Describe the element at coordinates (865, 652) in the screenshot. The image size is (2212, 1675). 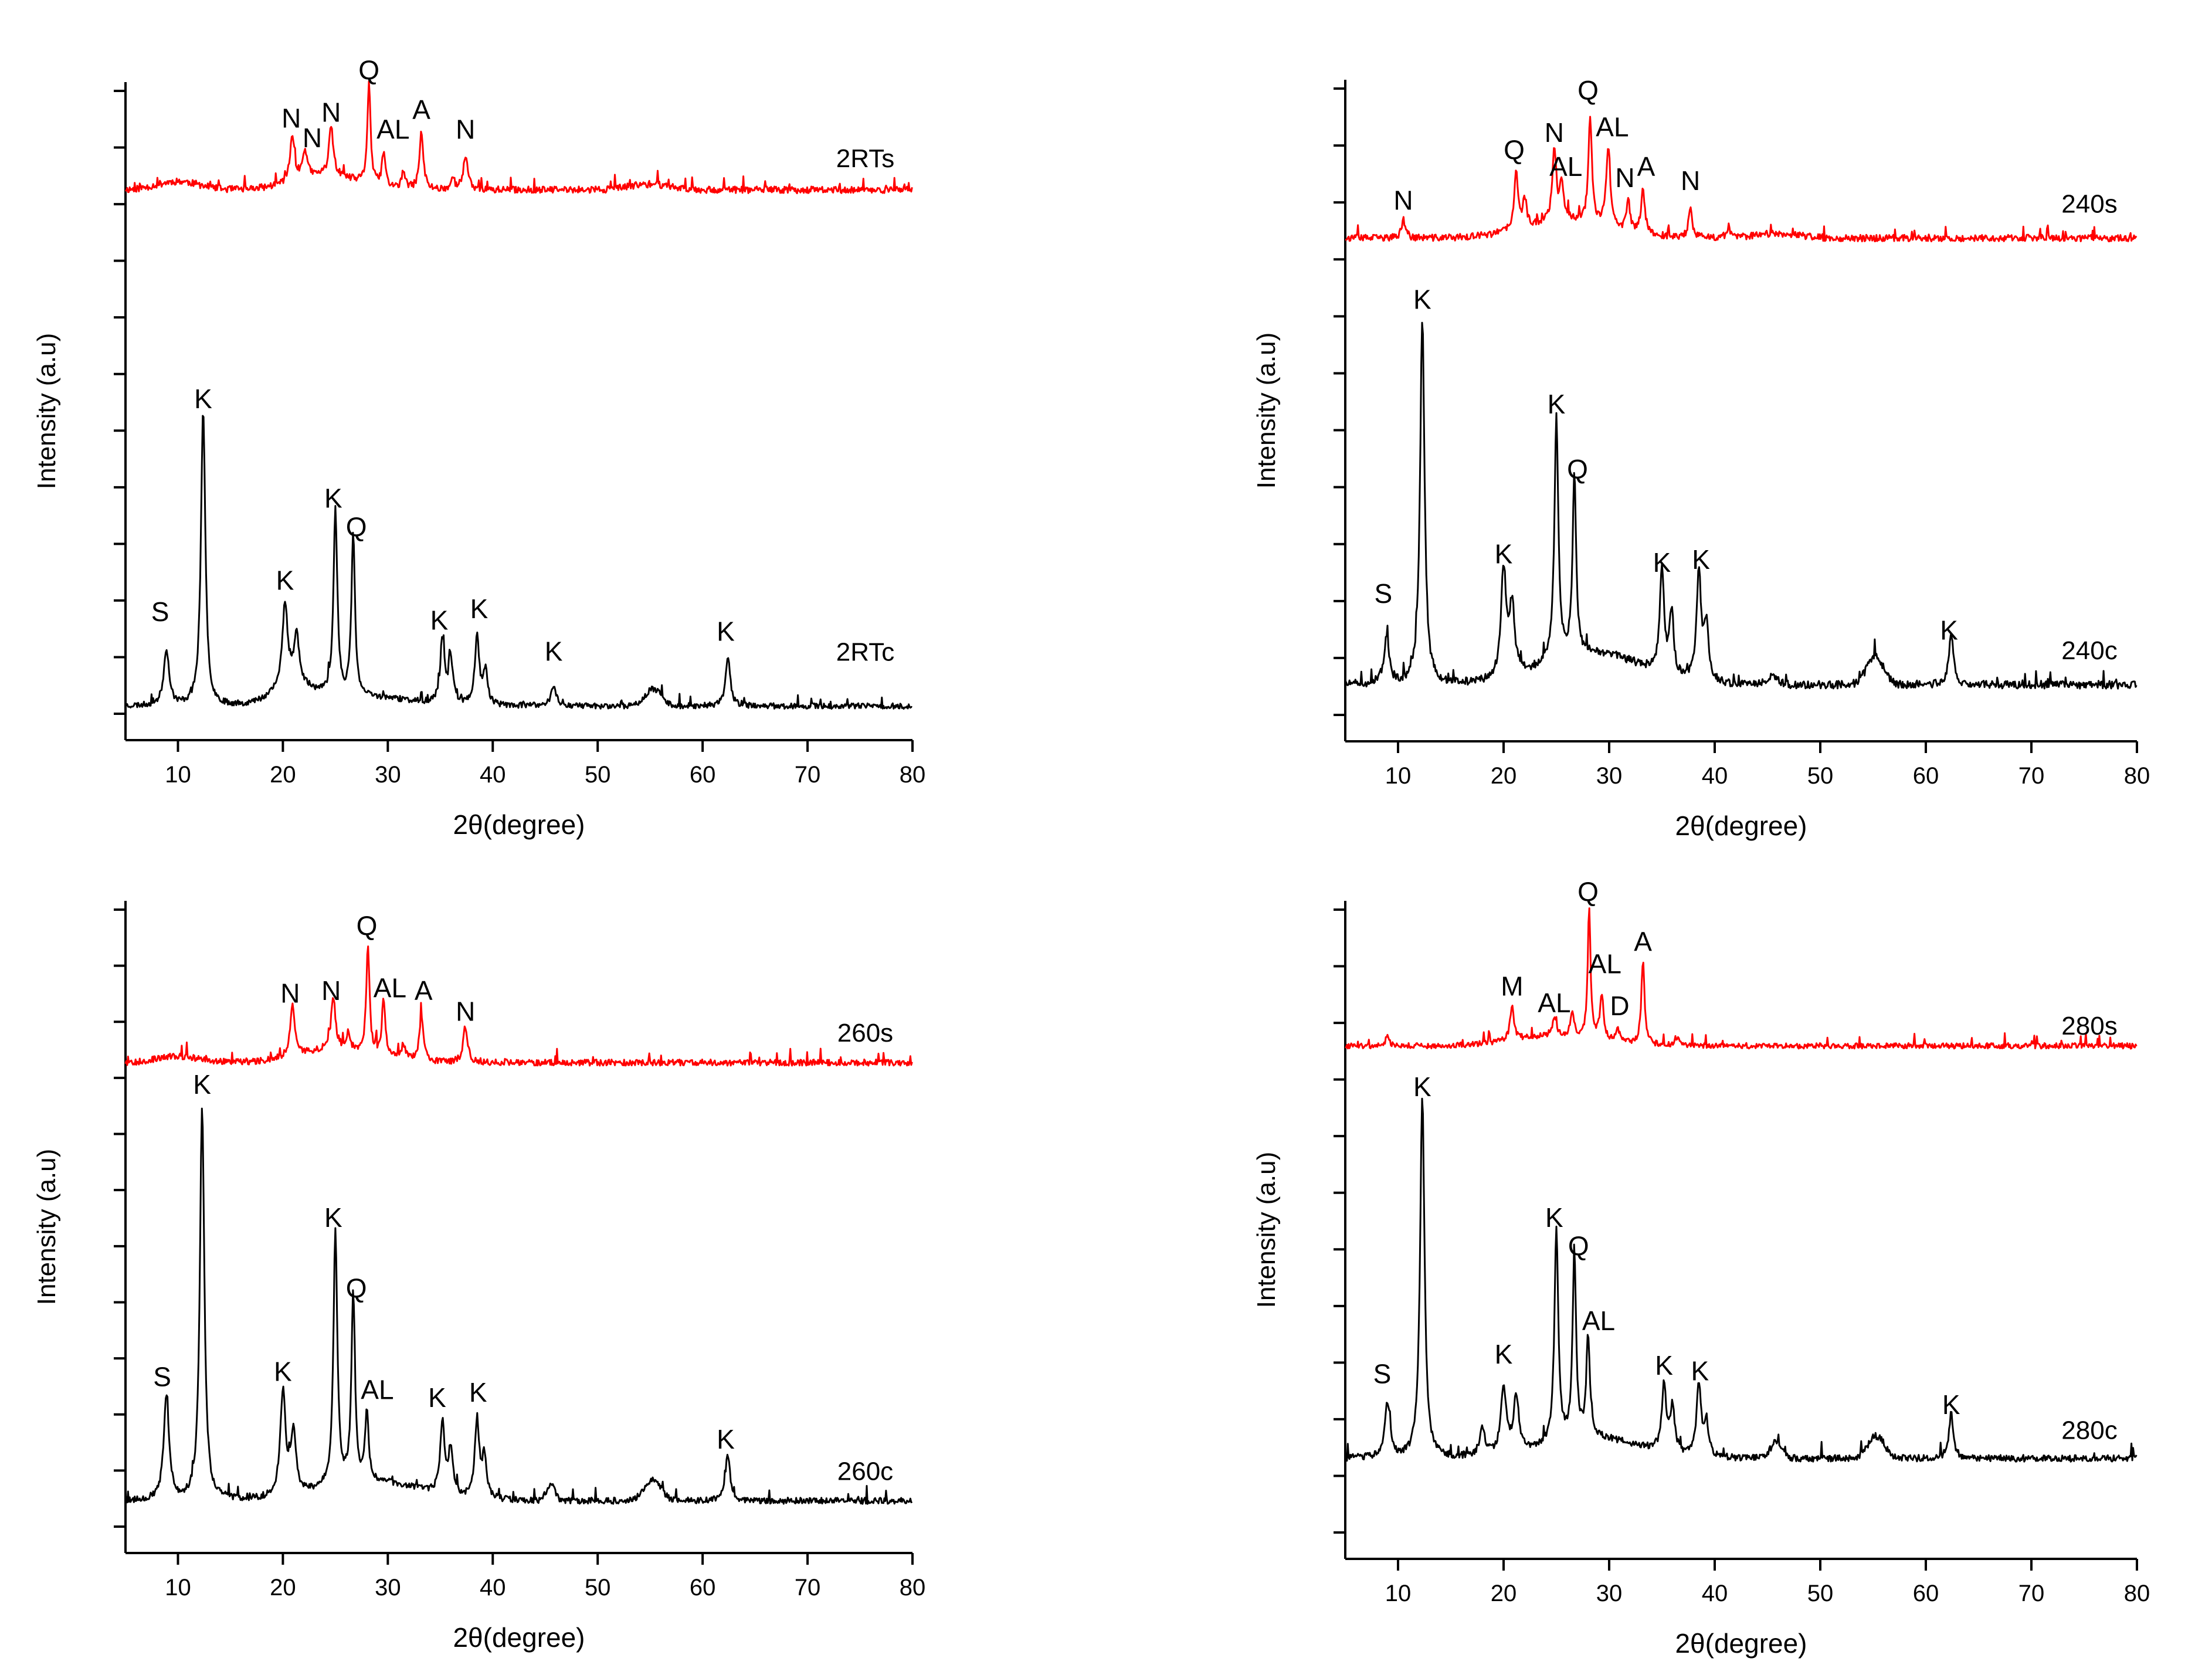
I see `series-label: 2RTc` at that location.